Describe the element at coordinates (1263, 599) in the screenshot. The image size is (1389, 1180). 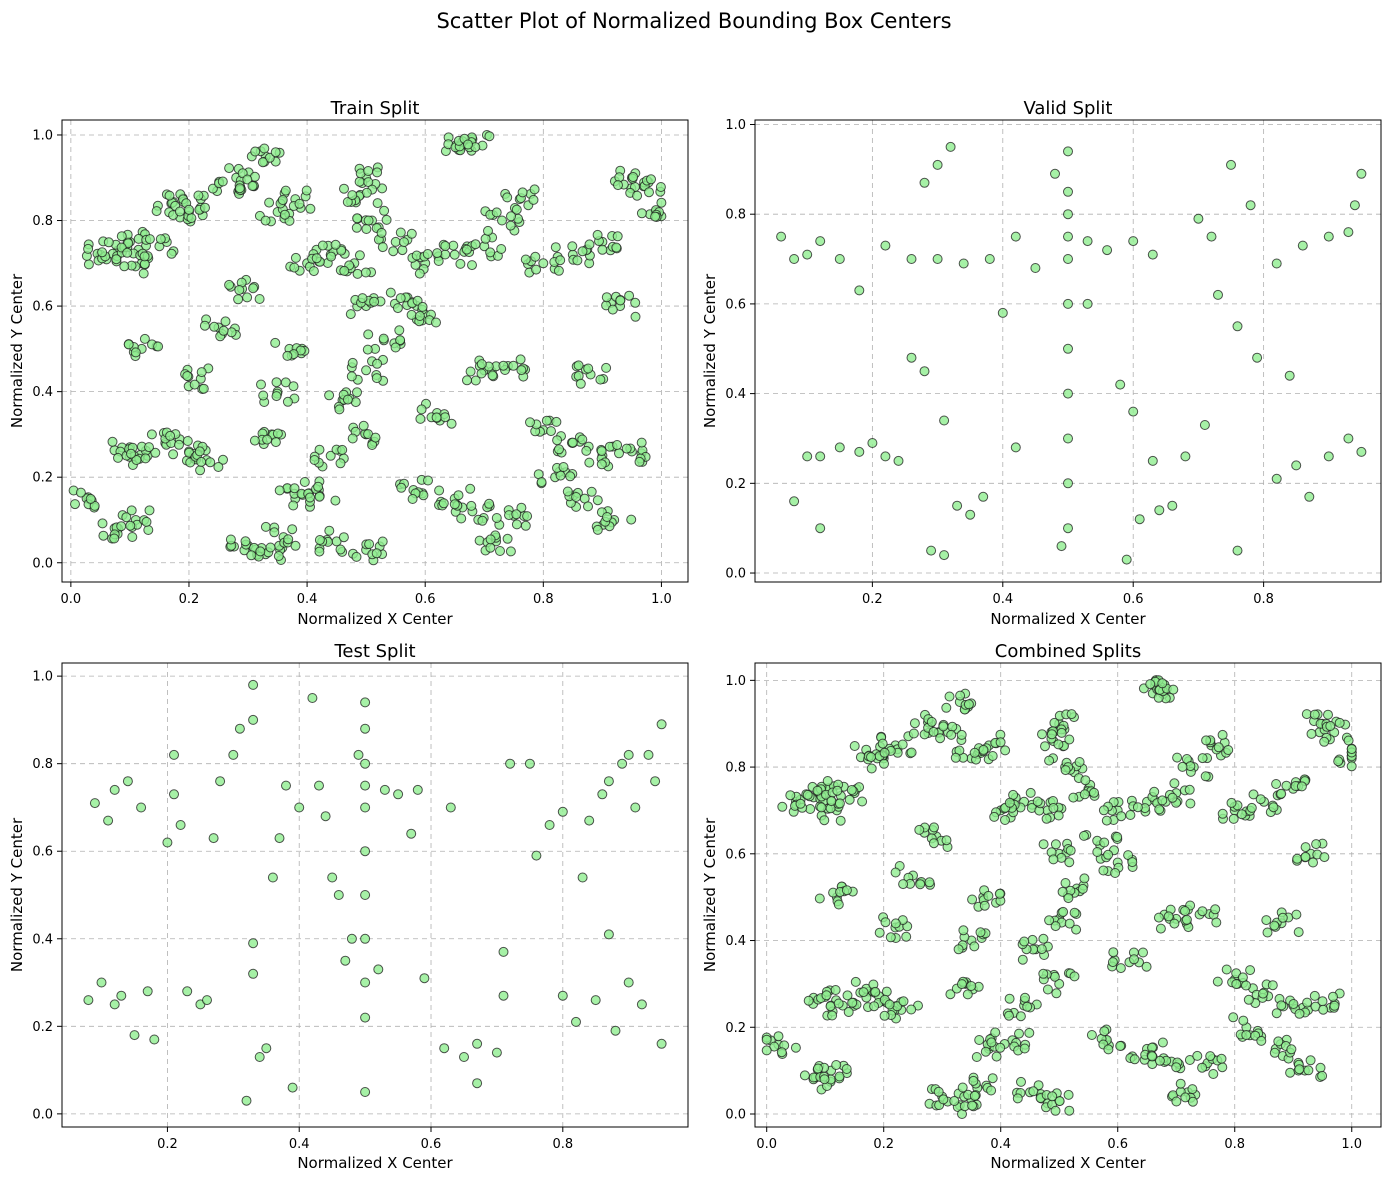
I see `x-tick-label: 0.8` at that location.